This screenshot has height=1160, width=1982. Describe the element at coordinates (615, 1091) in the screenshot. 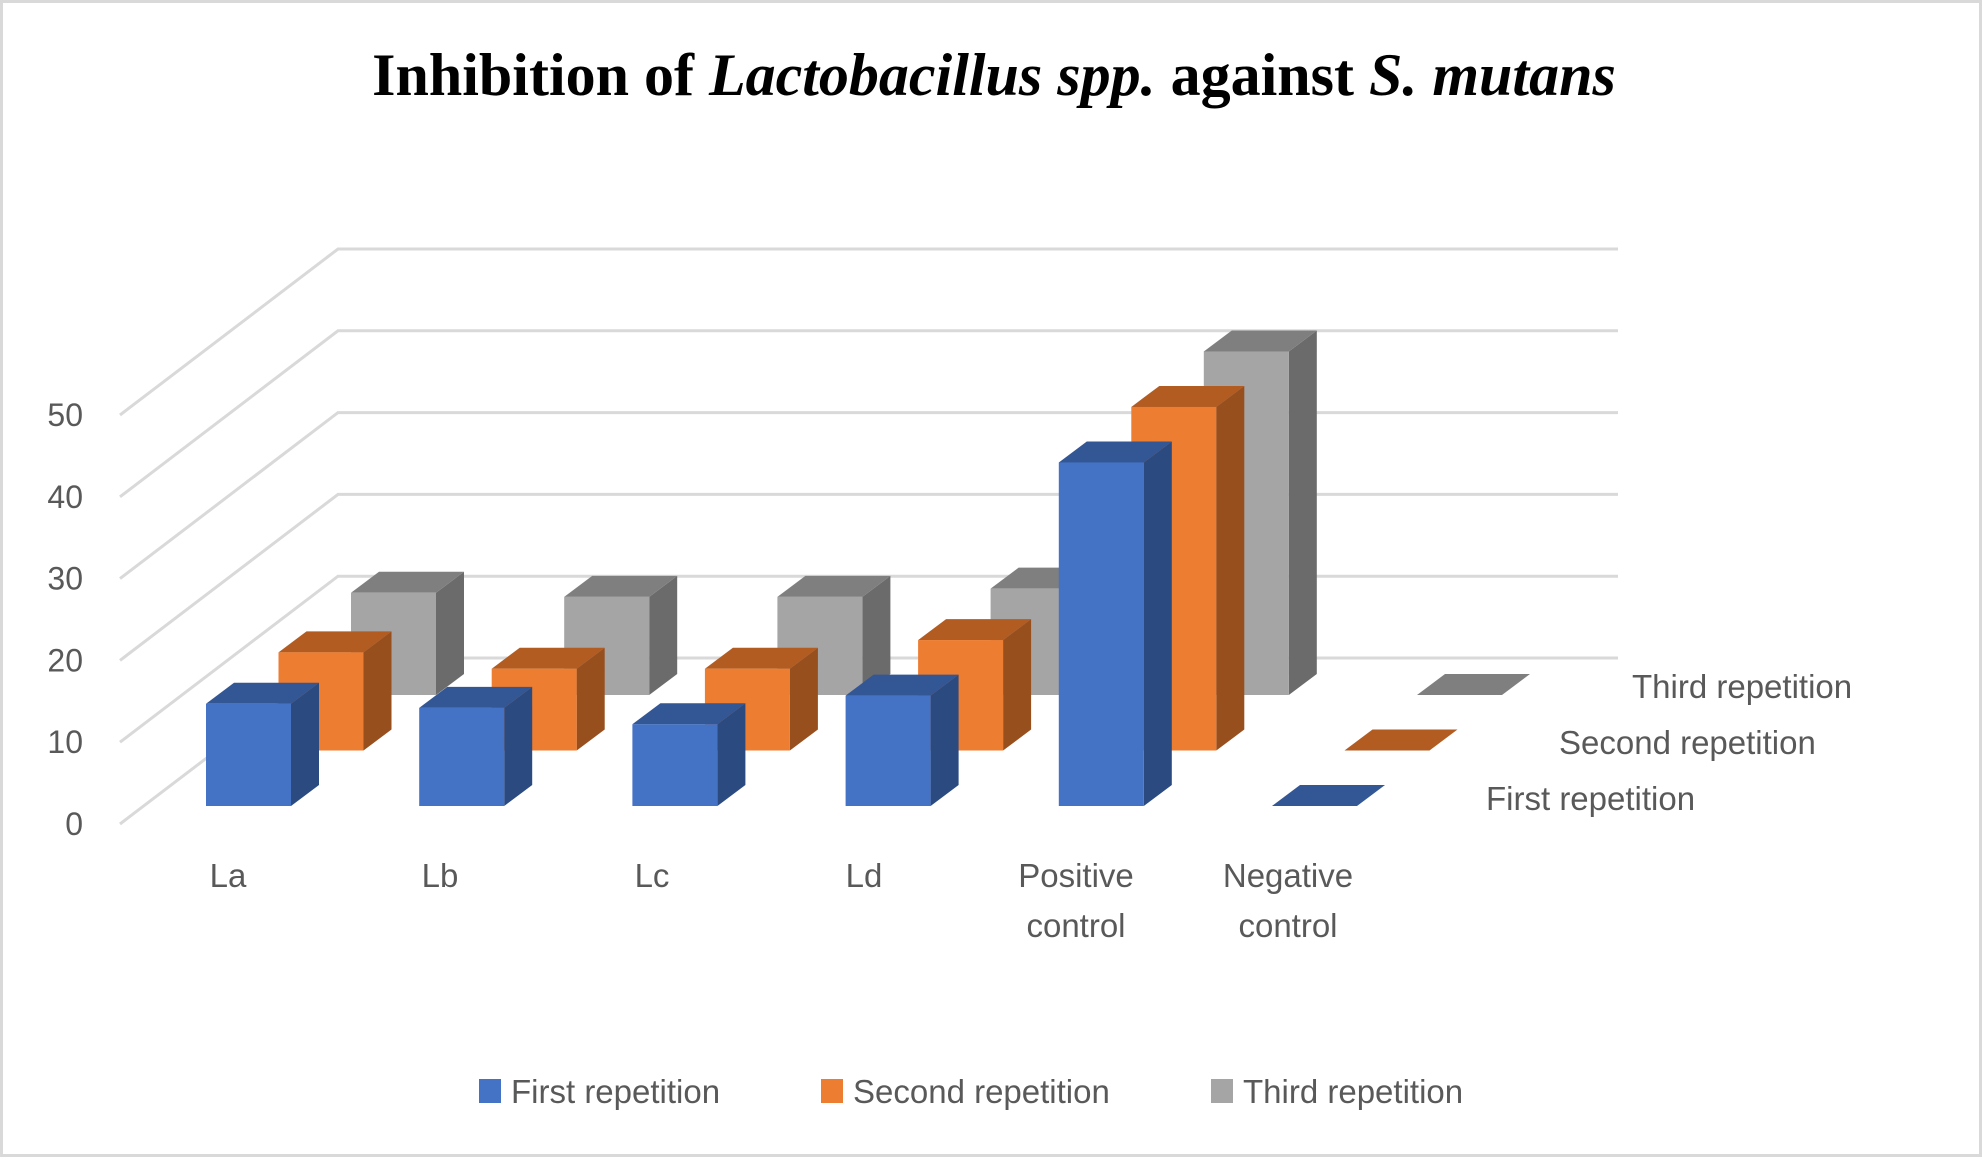

I see `legend-label: First repetition` at that location.